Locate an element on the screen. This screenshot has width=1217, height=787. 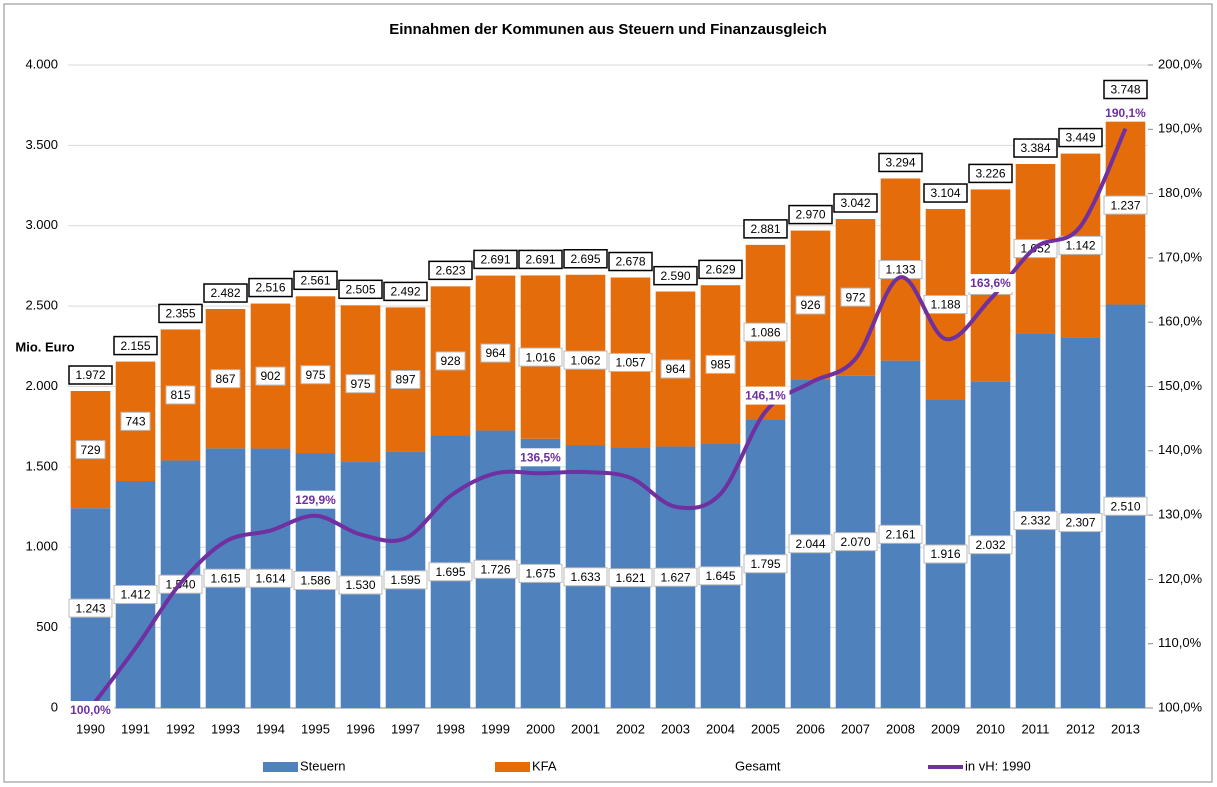
y2-tick-label: 100,0% is located at coordinates (1180, 706).